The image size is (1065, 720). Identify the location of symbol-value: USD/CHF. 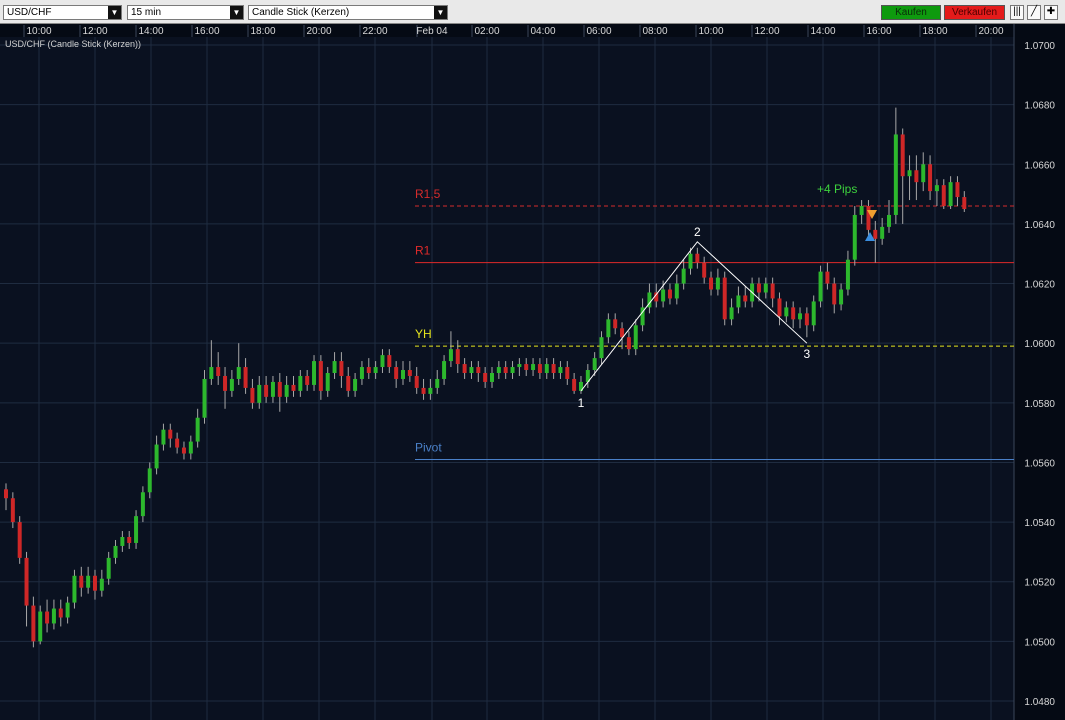
(29, 12).